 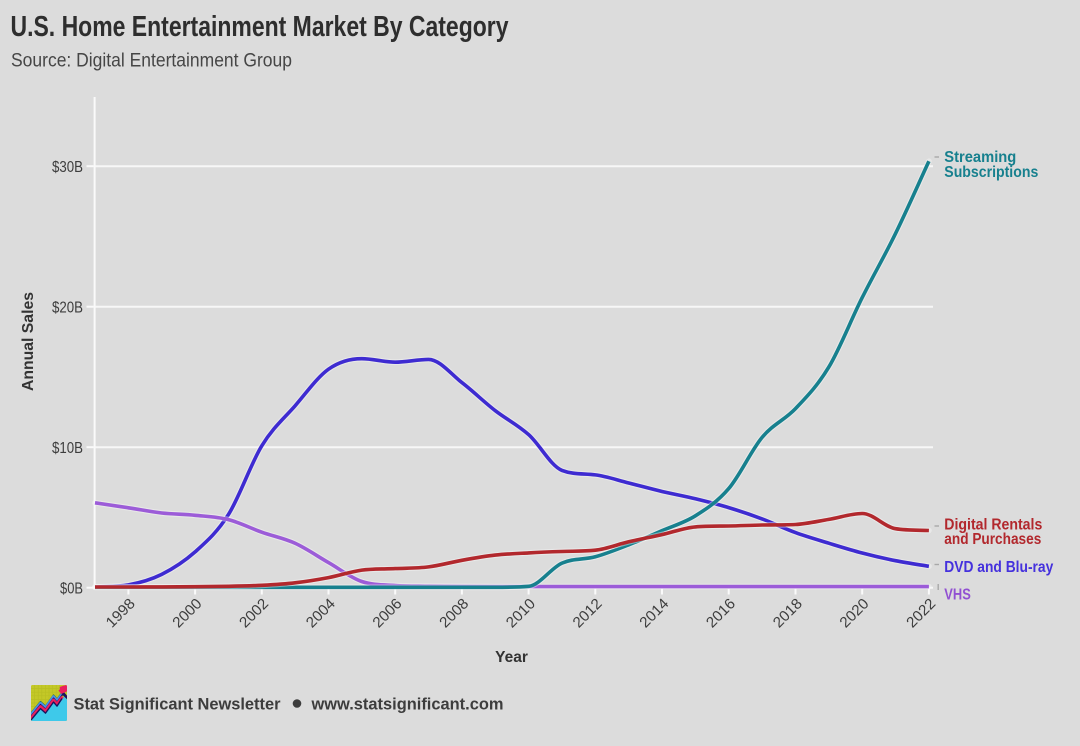 What do you see at coordinates (788, 613) in the screenshot?
I see `svg-text: 2018` at bounding box center [788, 613].